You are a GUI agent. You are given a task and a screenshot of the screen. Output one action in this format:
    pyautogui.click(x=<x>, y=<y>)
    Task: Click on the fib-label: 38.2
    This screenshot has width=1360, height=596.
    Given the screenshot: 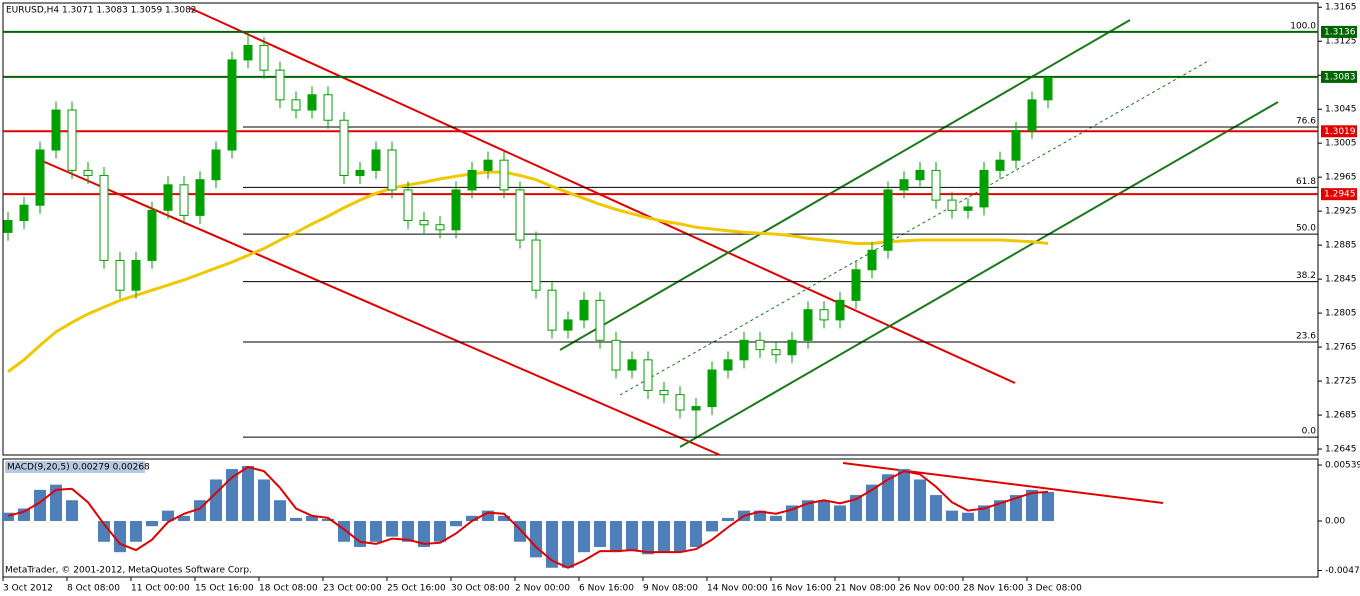 What is the action you would take?
    pyautogui.click(x=1306, y=276)
    